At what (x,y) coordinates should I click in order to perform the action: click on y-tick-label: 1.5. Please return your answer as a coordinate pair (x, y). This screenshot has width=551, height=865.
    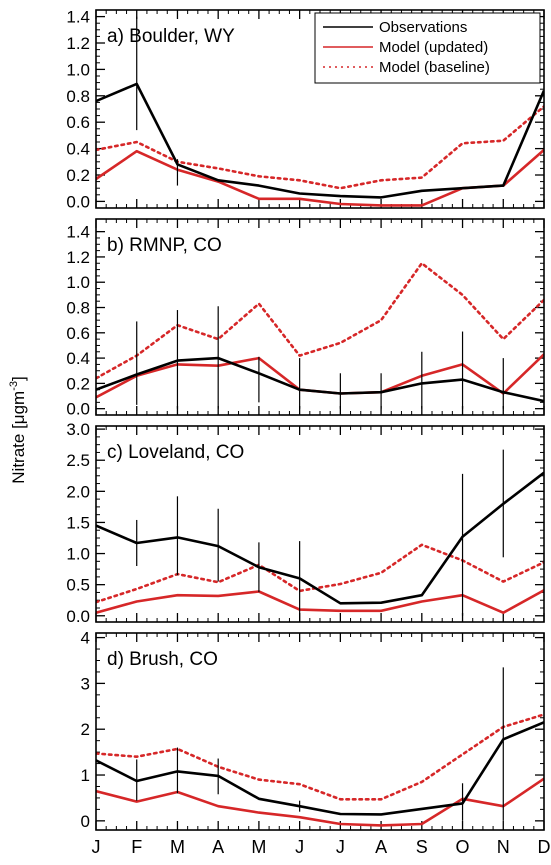
    Looking at the image, I should click on (78, 522).